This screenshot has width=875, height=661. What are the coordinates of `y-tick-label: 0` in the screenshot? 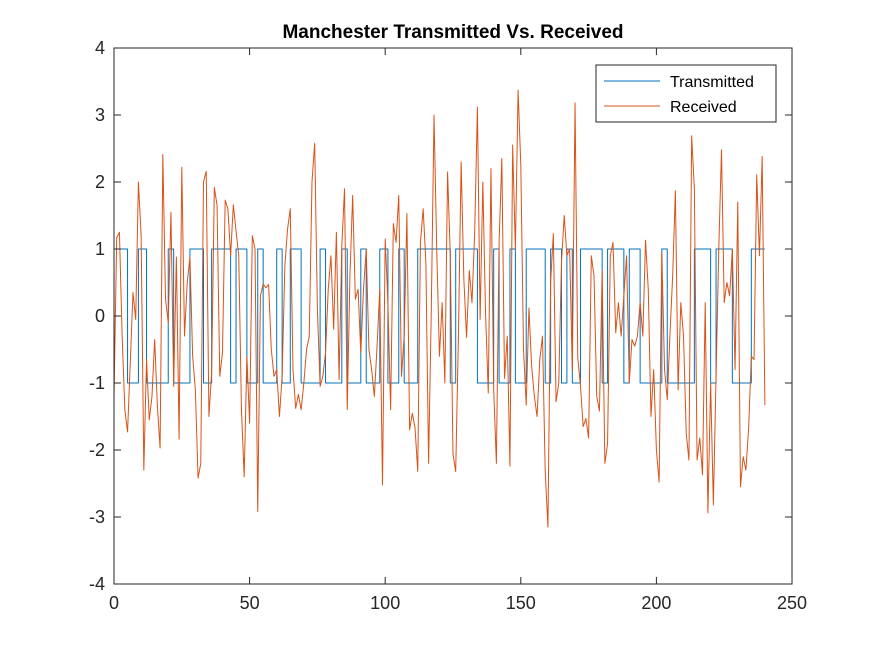 It's located at (100, 316).